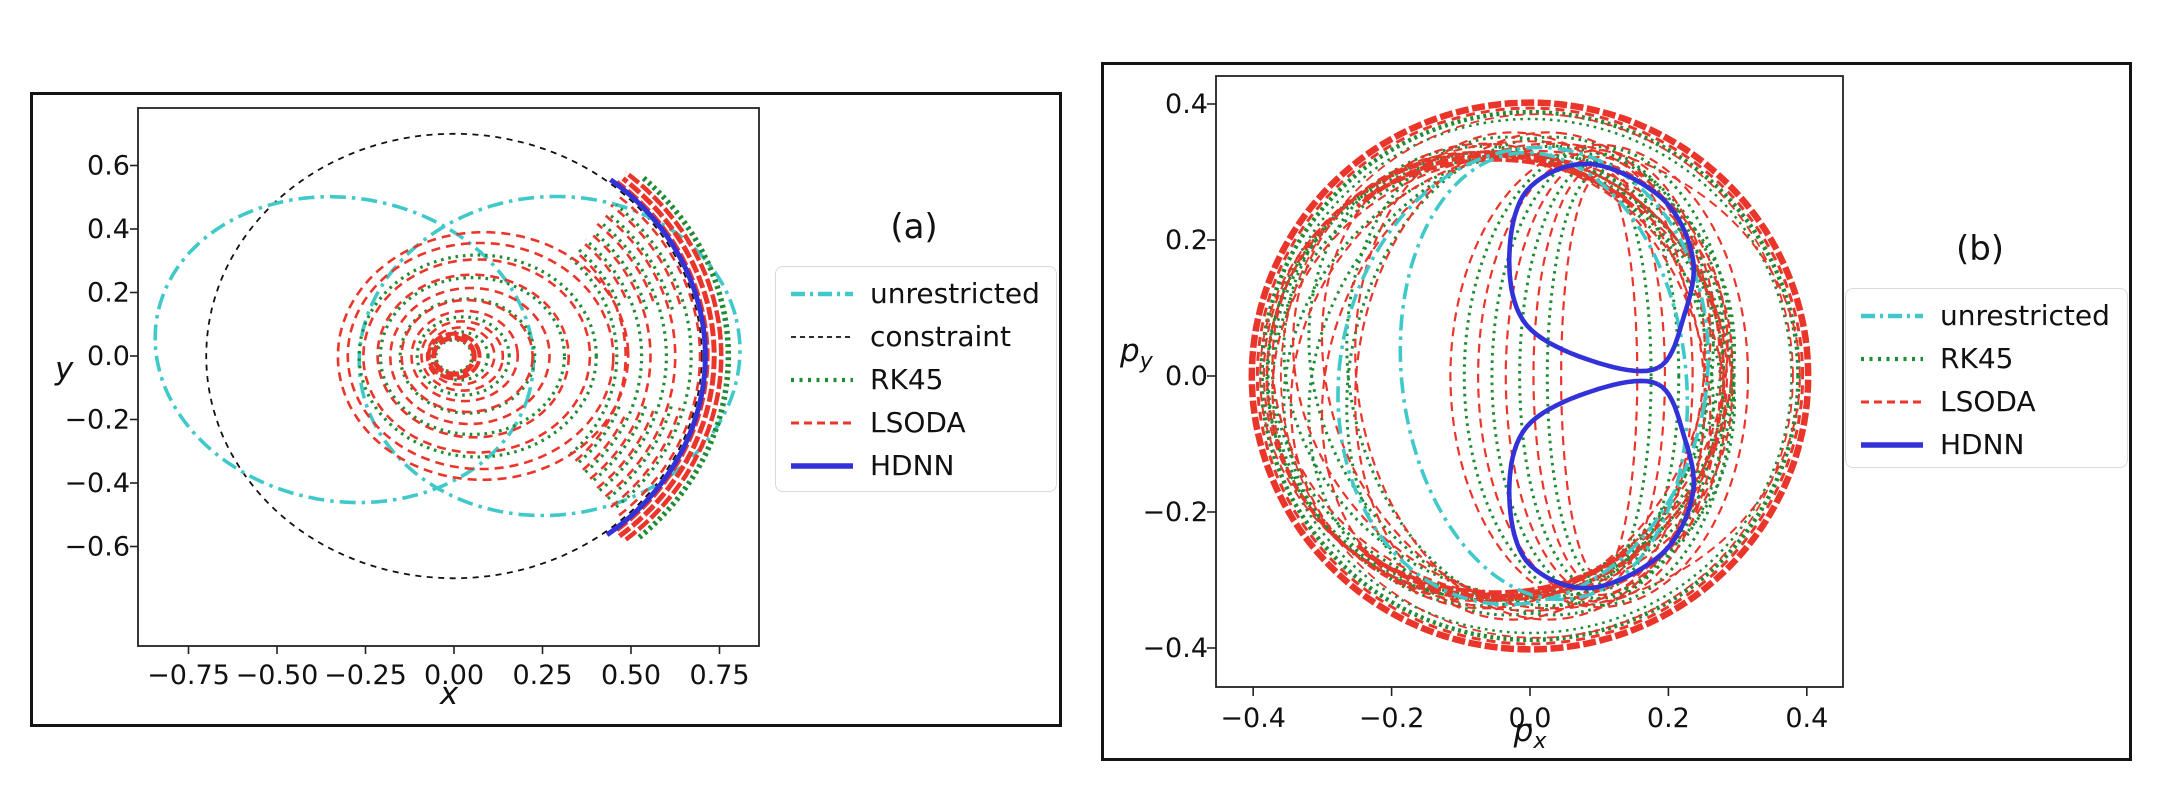 The width and height of the screenshot is (2159, 807). I want to click on x-tick-label: 0.00, so click(454, 675).